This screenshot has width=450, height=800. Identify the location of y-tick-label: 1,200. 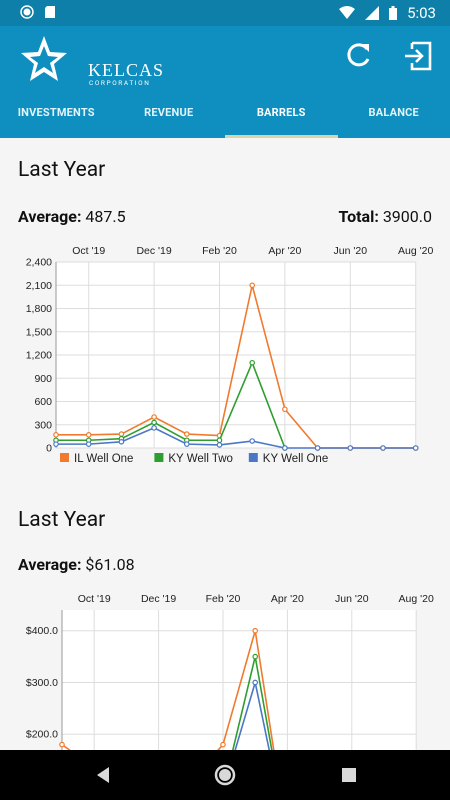
(39, 356).